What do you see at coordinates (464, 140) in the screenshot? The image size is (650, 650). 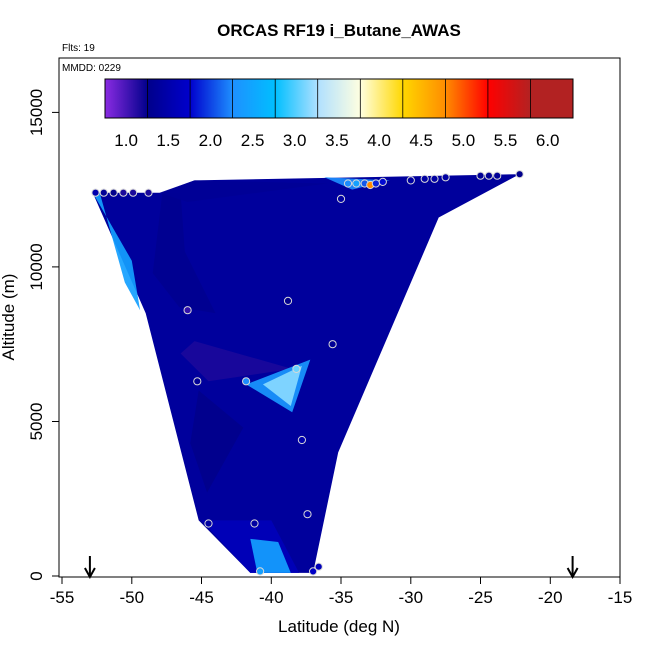 I see `colorbar-tick-label-8: 5.0` at bounding box center [464, 140].